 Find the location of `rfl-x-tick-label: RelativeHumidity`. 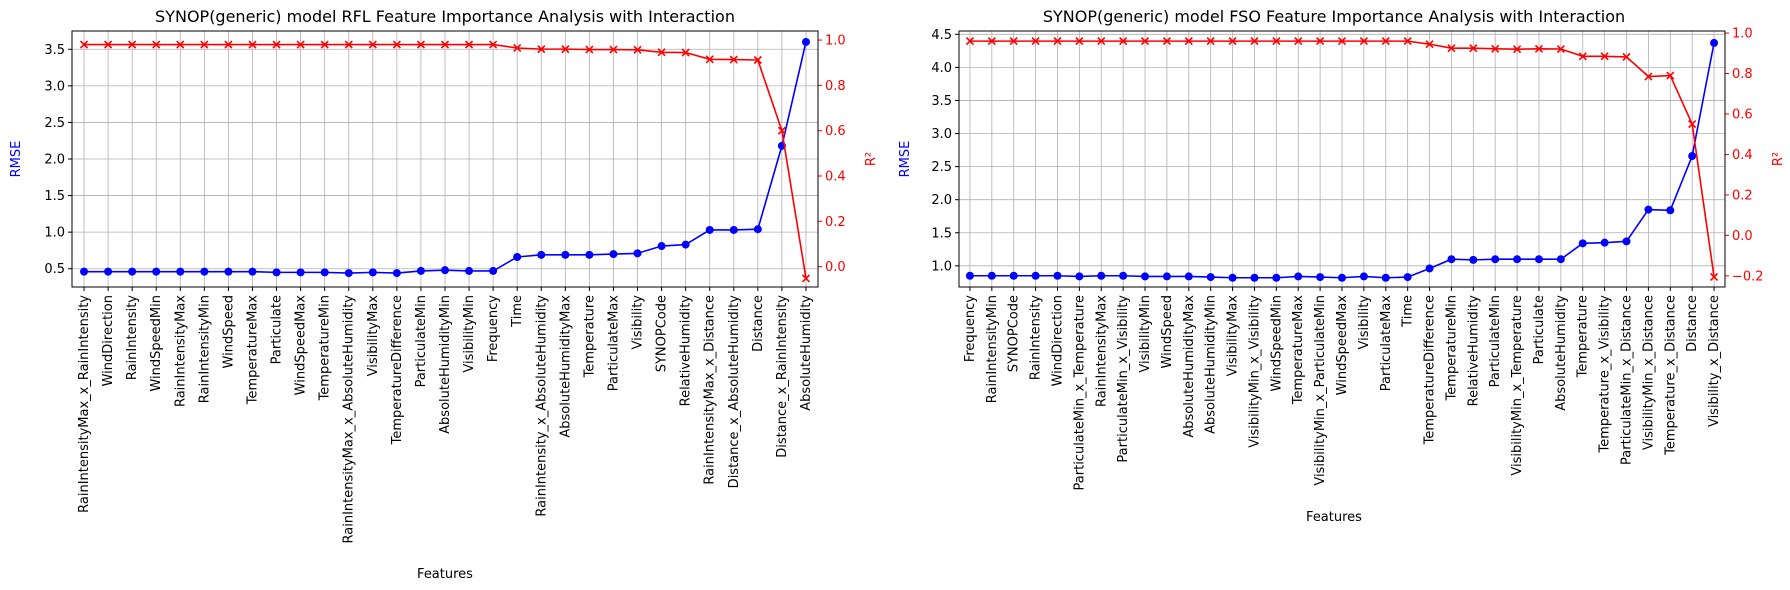

rfl-x-tick-label: RelativeHumidity is located at coordinates (686, 351).